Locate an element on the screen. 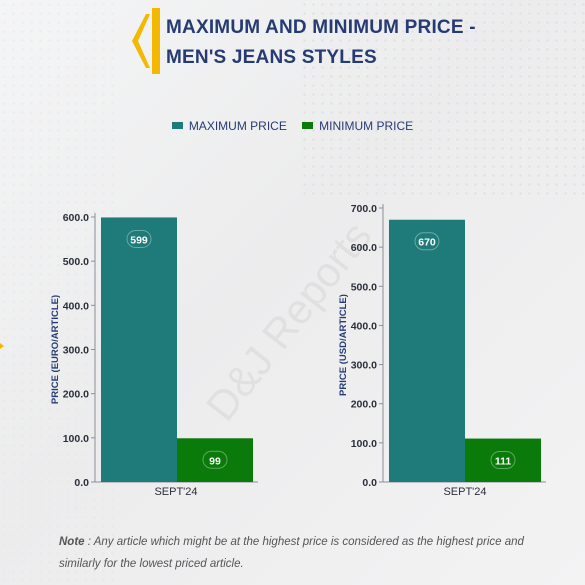 The image size is (585, 585). page-title-line-2: MEN'S JEANS STYLES is located at coordinates (271, 57).